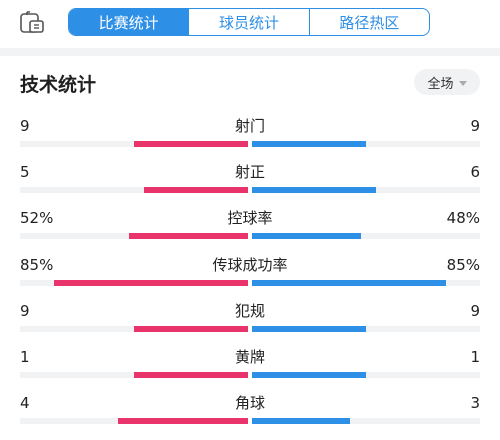  I want to click on tab-bar: 比赛统计 球员统计 路径热区, so click(249, 22).